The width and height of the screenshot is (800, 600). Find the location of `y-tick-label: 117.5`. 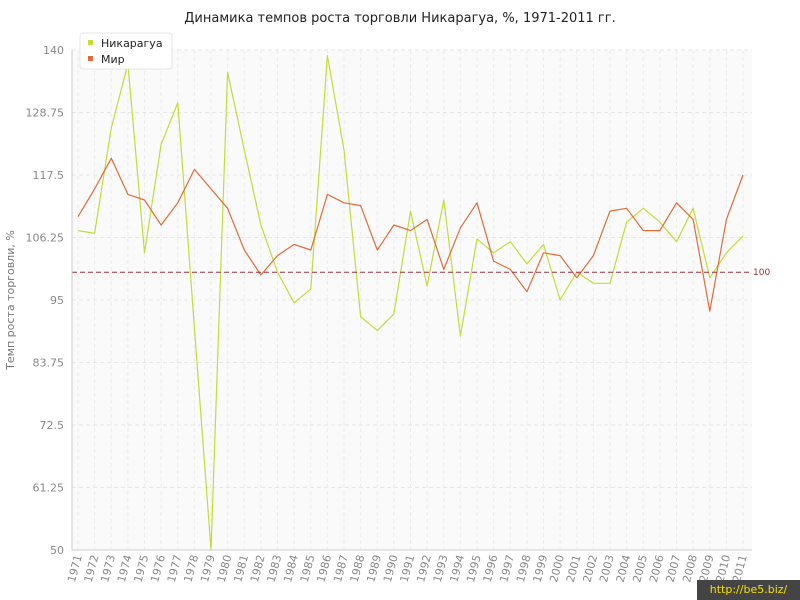

y-tick-label: 117.5 is located at coordinates (49, 175).